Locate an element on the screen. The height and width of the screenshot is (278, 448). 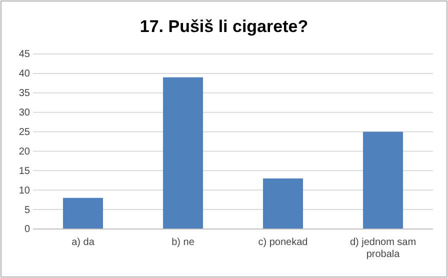
y-tick-label: 15 is located at coordinates (24, 171).